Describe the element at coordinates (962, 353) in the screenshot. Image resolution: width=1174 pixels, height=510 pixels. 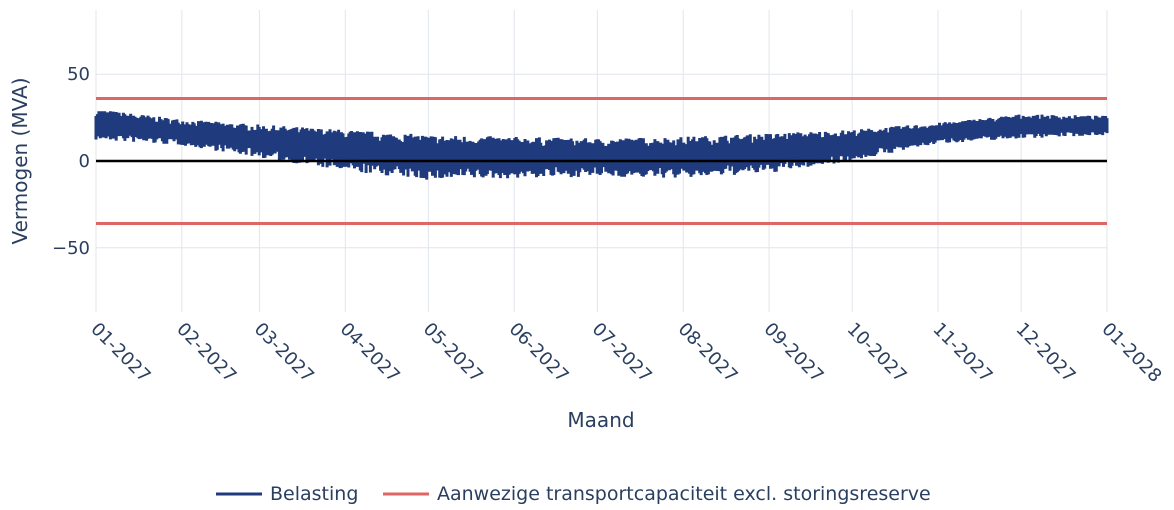
I see `x-tick-label: 11-2027` at that location.